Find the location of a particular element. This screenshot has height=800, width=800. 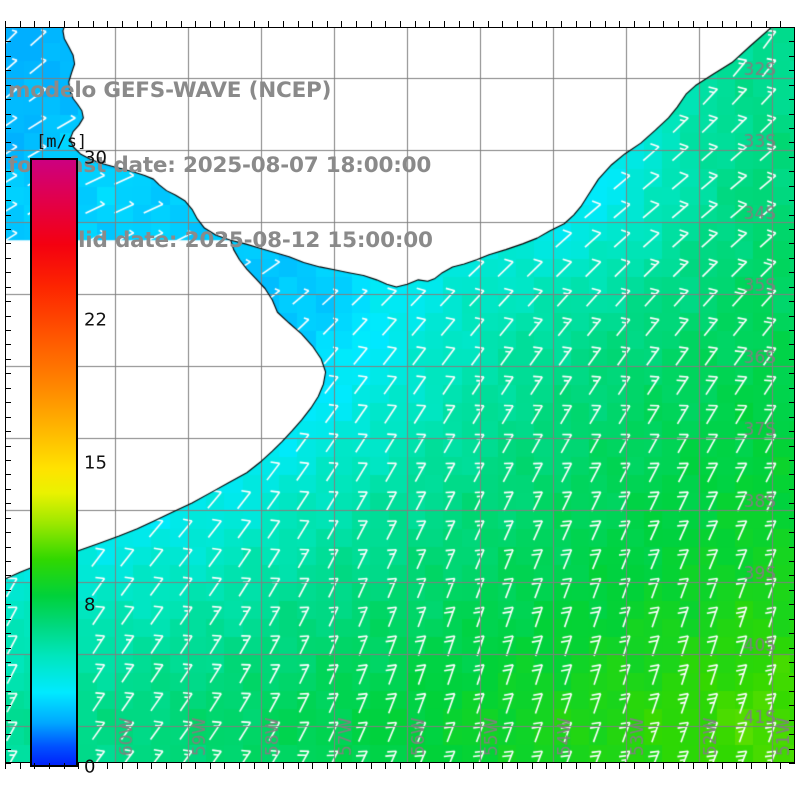

colorbar-tick-label: 8 is located at coordinates (90, 605).